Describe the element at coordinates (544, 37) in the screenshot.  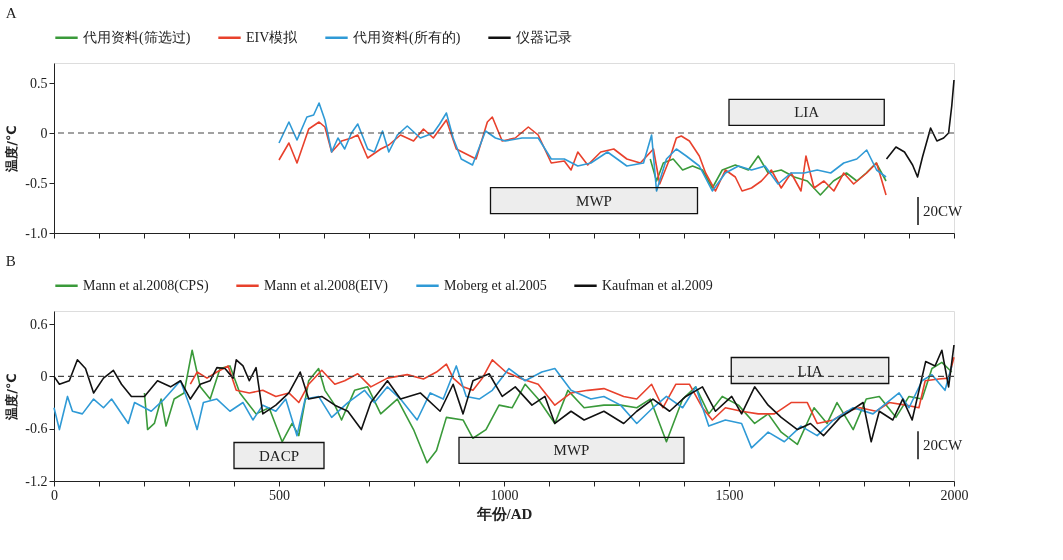
I see `legend-label: 仪器记录` at that location.